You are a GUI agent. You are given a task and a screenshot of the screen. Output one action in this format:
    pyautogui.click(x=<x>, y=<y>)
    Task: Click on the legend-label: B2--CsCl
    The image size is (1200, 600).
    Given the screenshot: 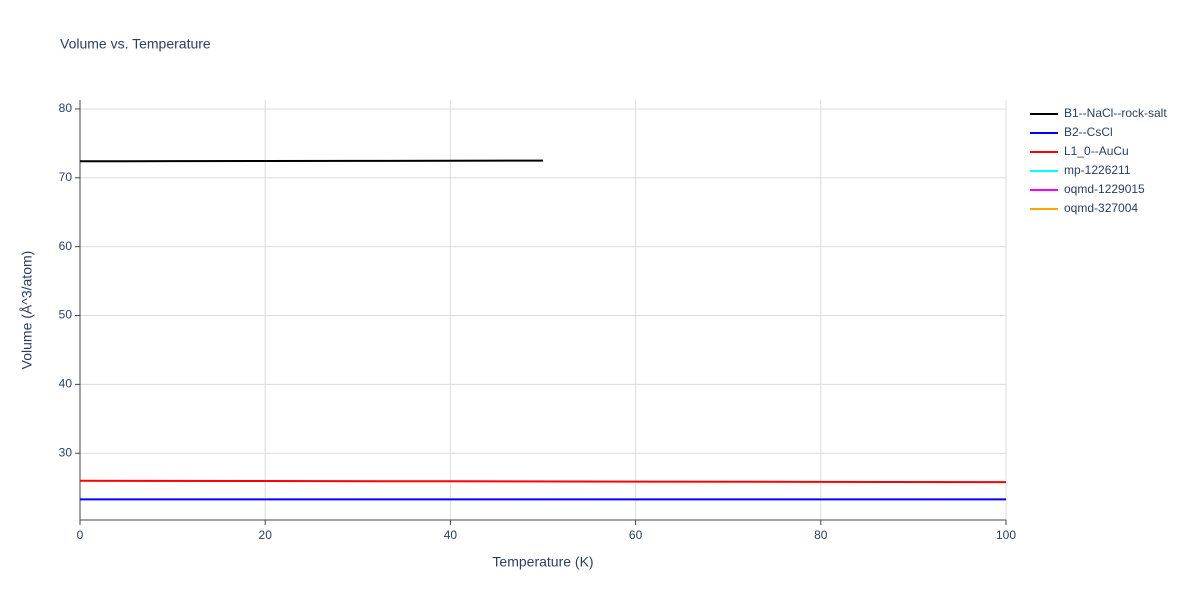 What is the action you would take?
    pyautogui.click(x=1088, y=132)
    